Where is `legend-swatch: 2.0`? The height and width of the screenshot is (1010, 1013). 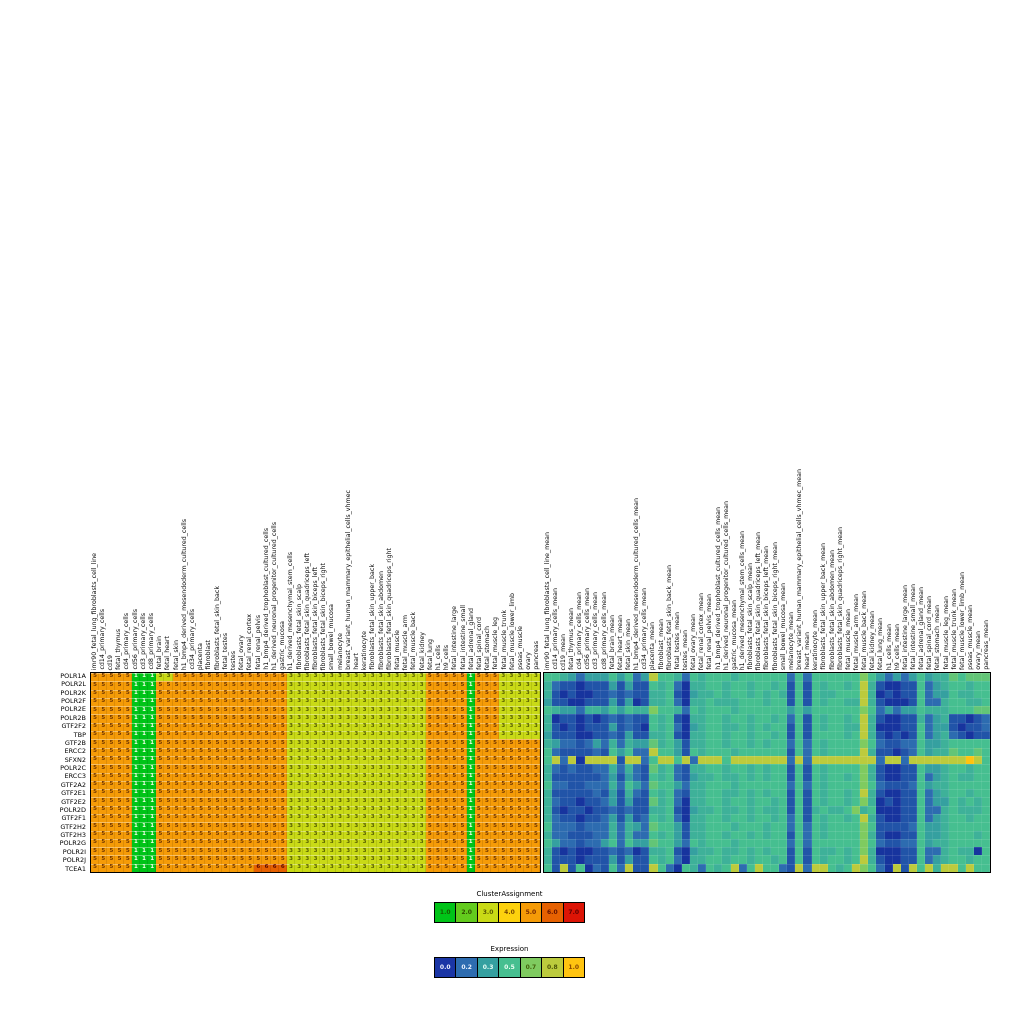
legend-swatch: 2.0 is located at coordinates (466, 912).